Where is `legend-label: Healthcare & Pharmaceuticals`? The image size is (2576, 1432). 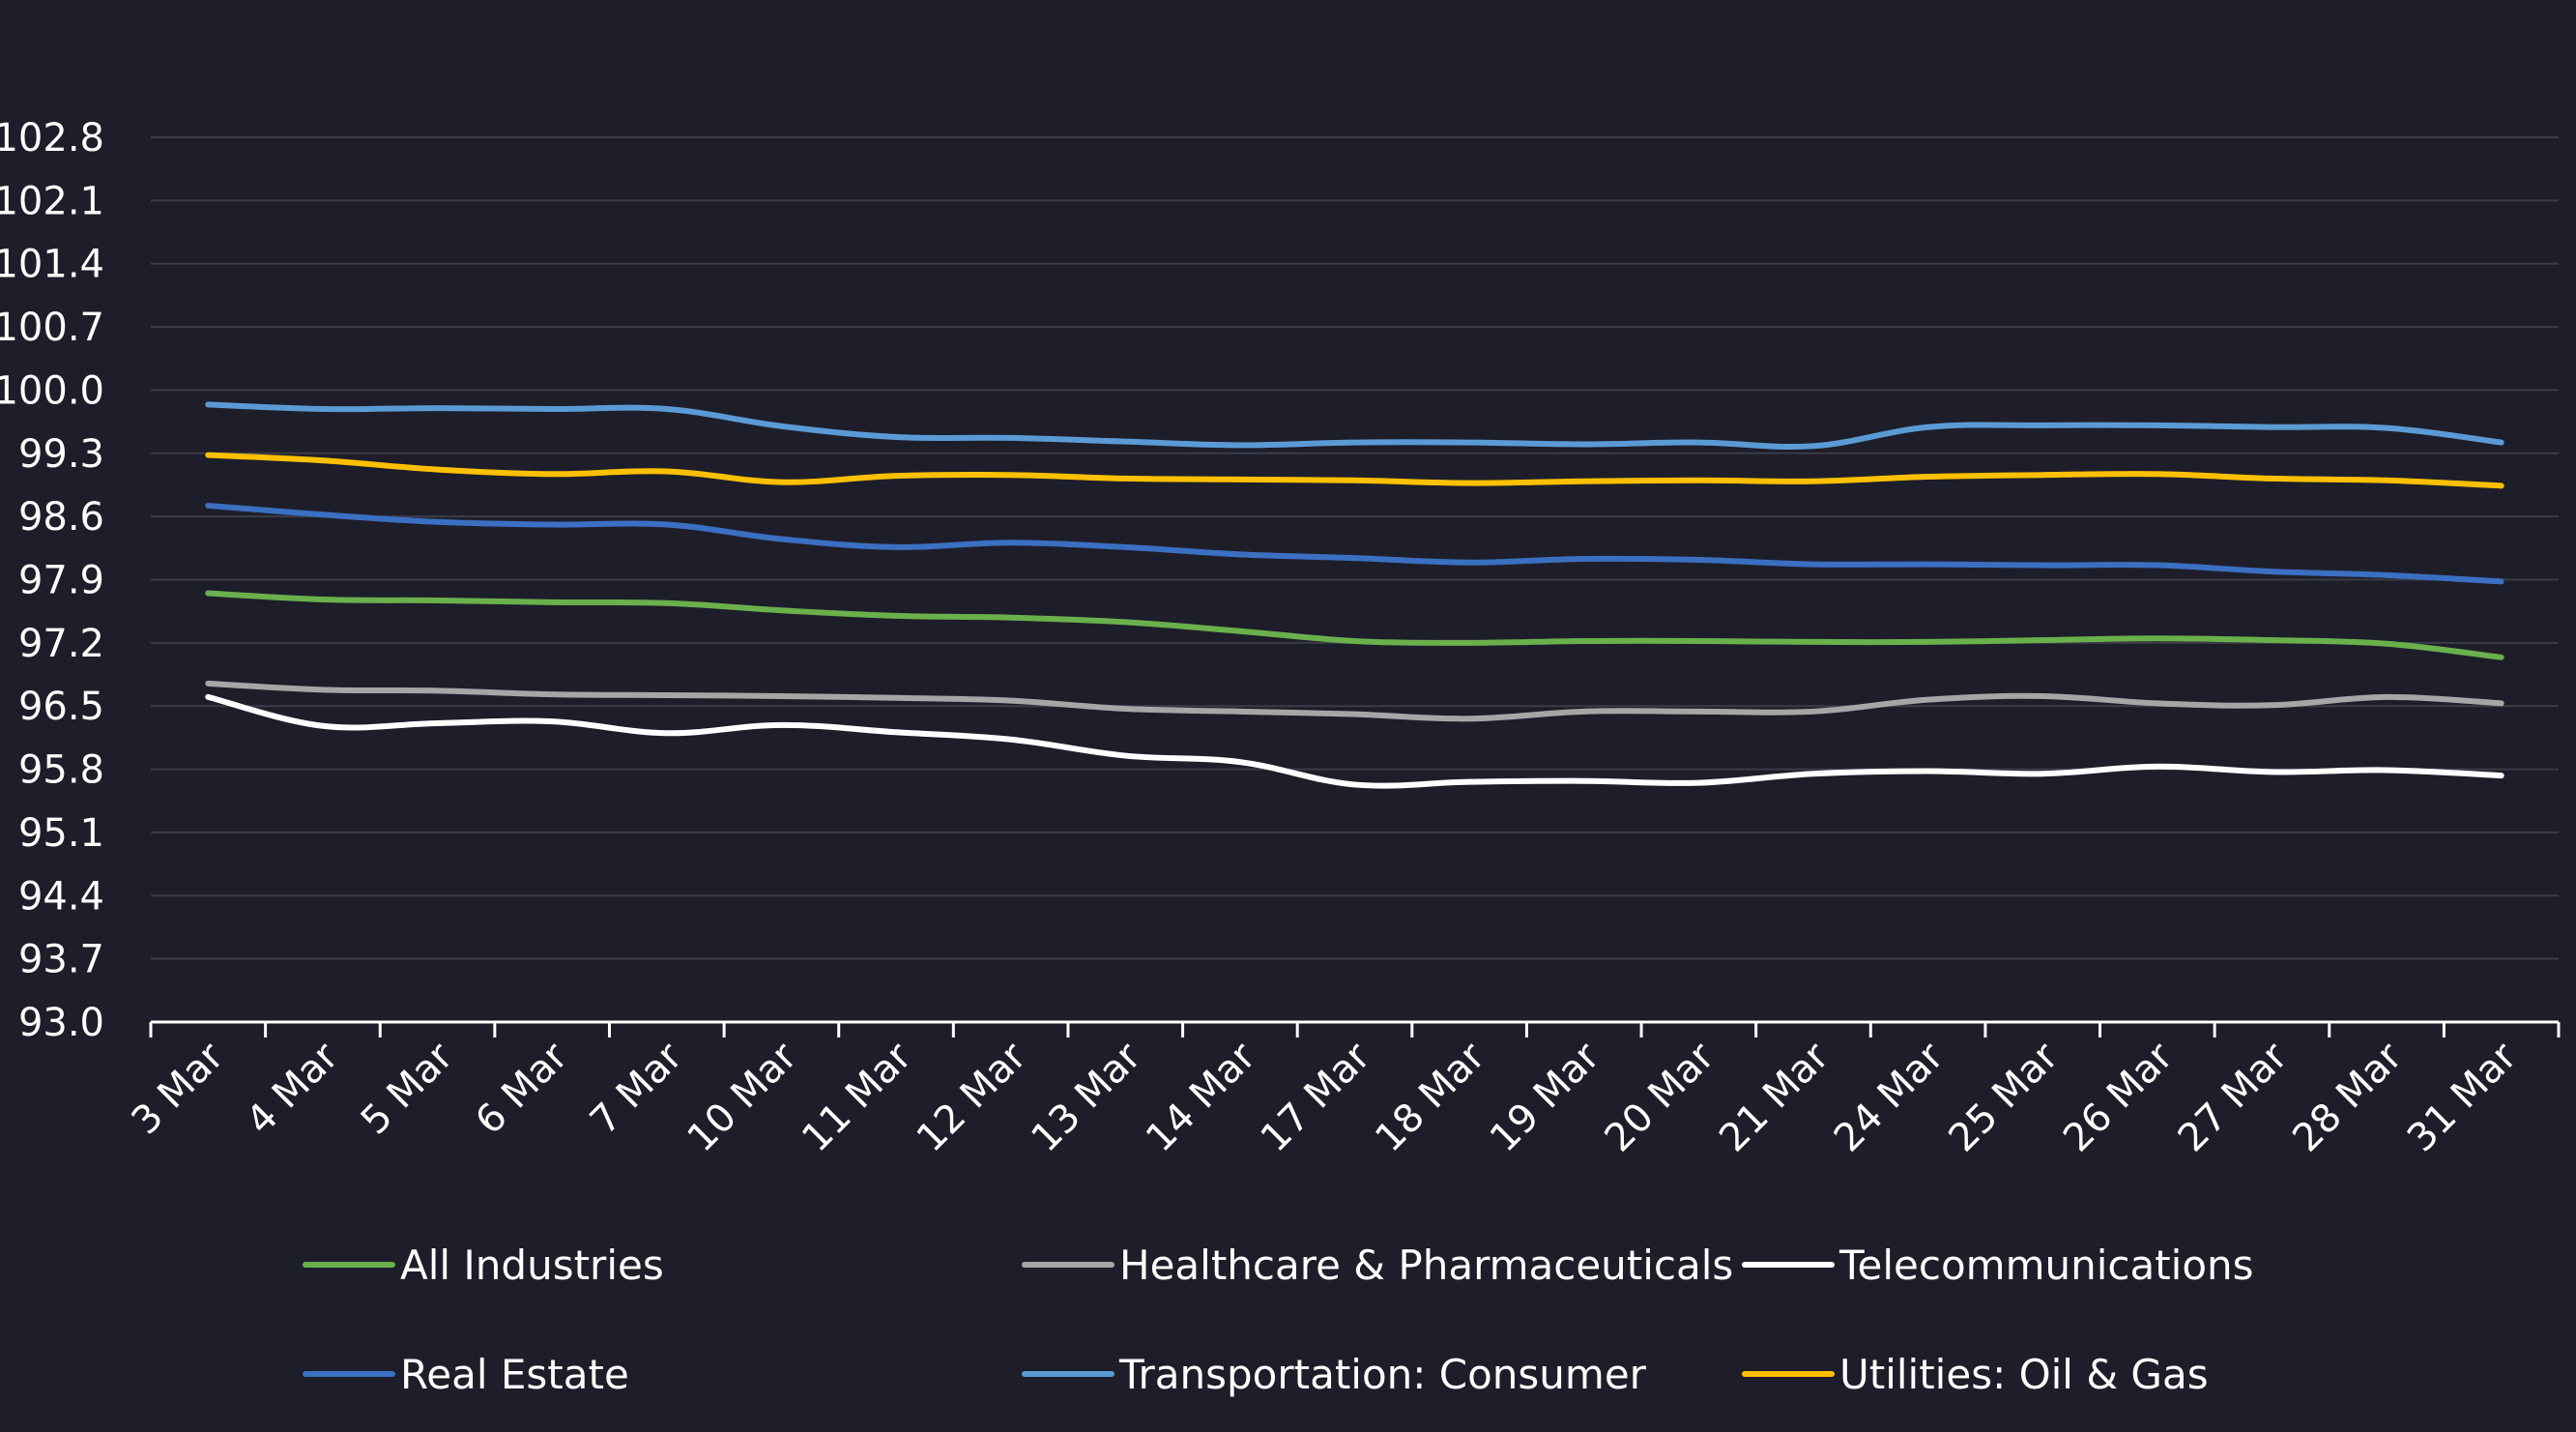 legend-label: Healthcare & Pharmaceuticals is located at coordinates (1426, 1266).